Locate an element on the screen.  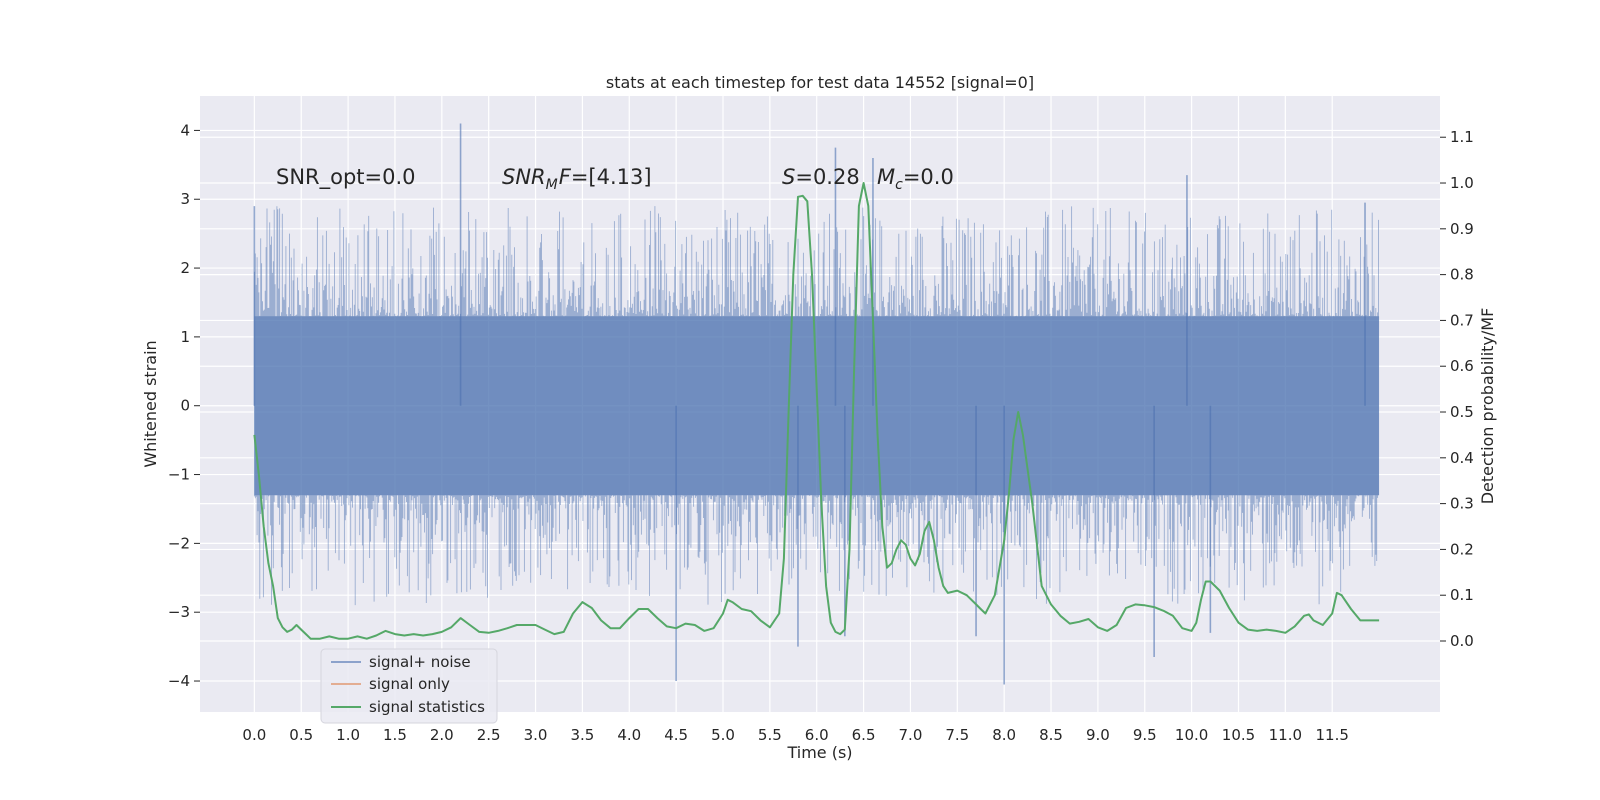
y2-tick-label: 0.9 is located at coordinates (1462, 229).